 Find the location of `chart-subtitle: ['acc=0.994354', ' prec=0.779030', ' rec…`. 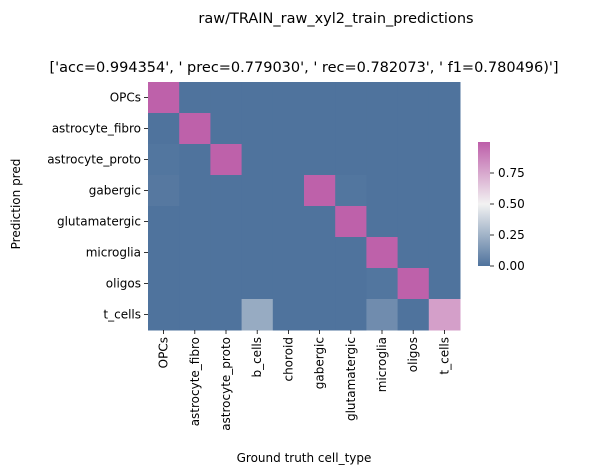

chart-subtitle: ['acc=0.994354', ' prec=0.779030', ' rec… is located at coordinates (303, 68).